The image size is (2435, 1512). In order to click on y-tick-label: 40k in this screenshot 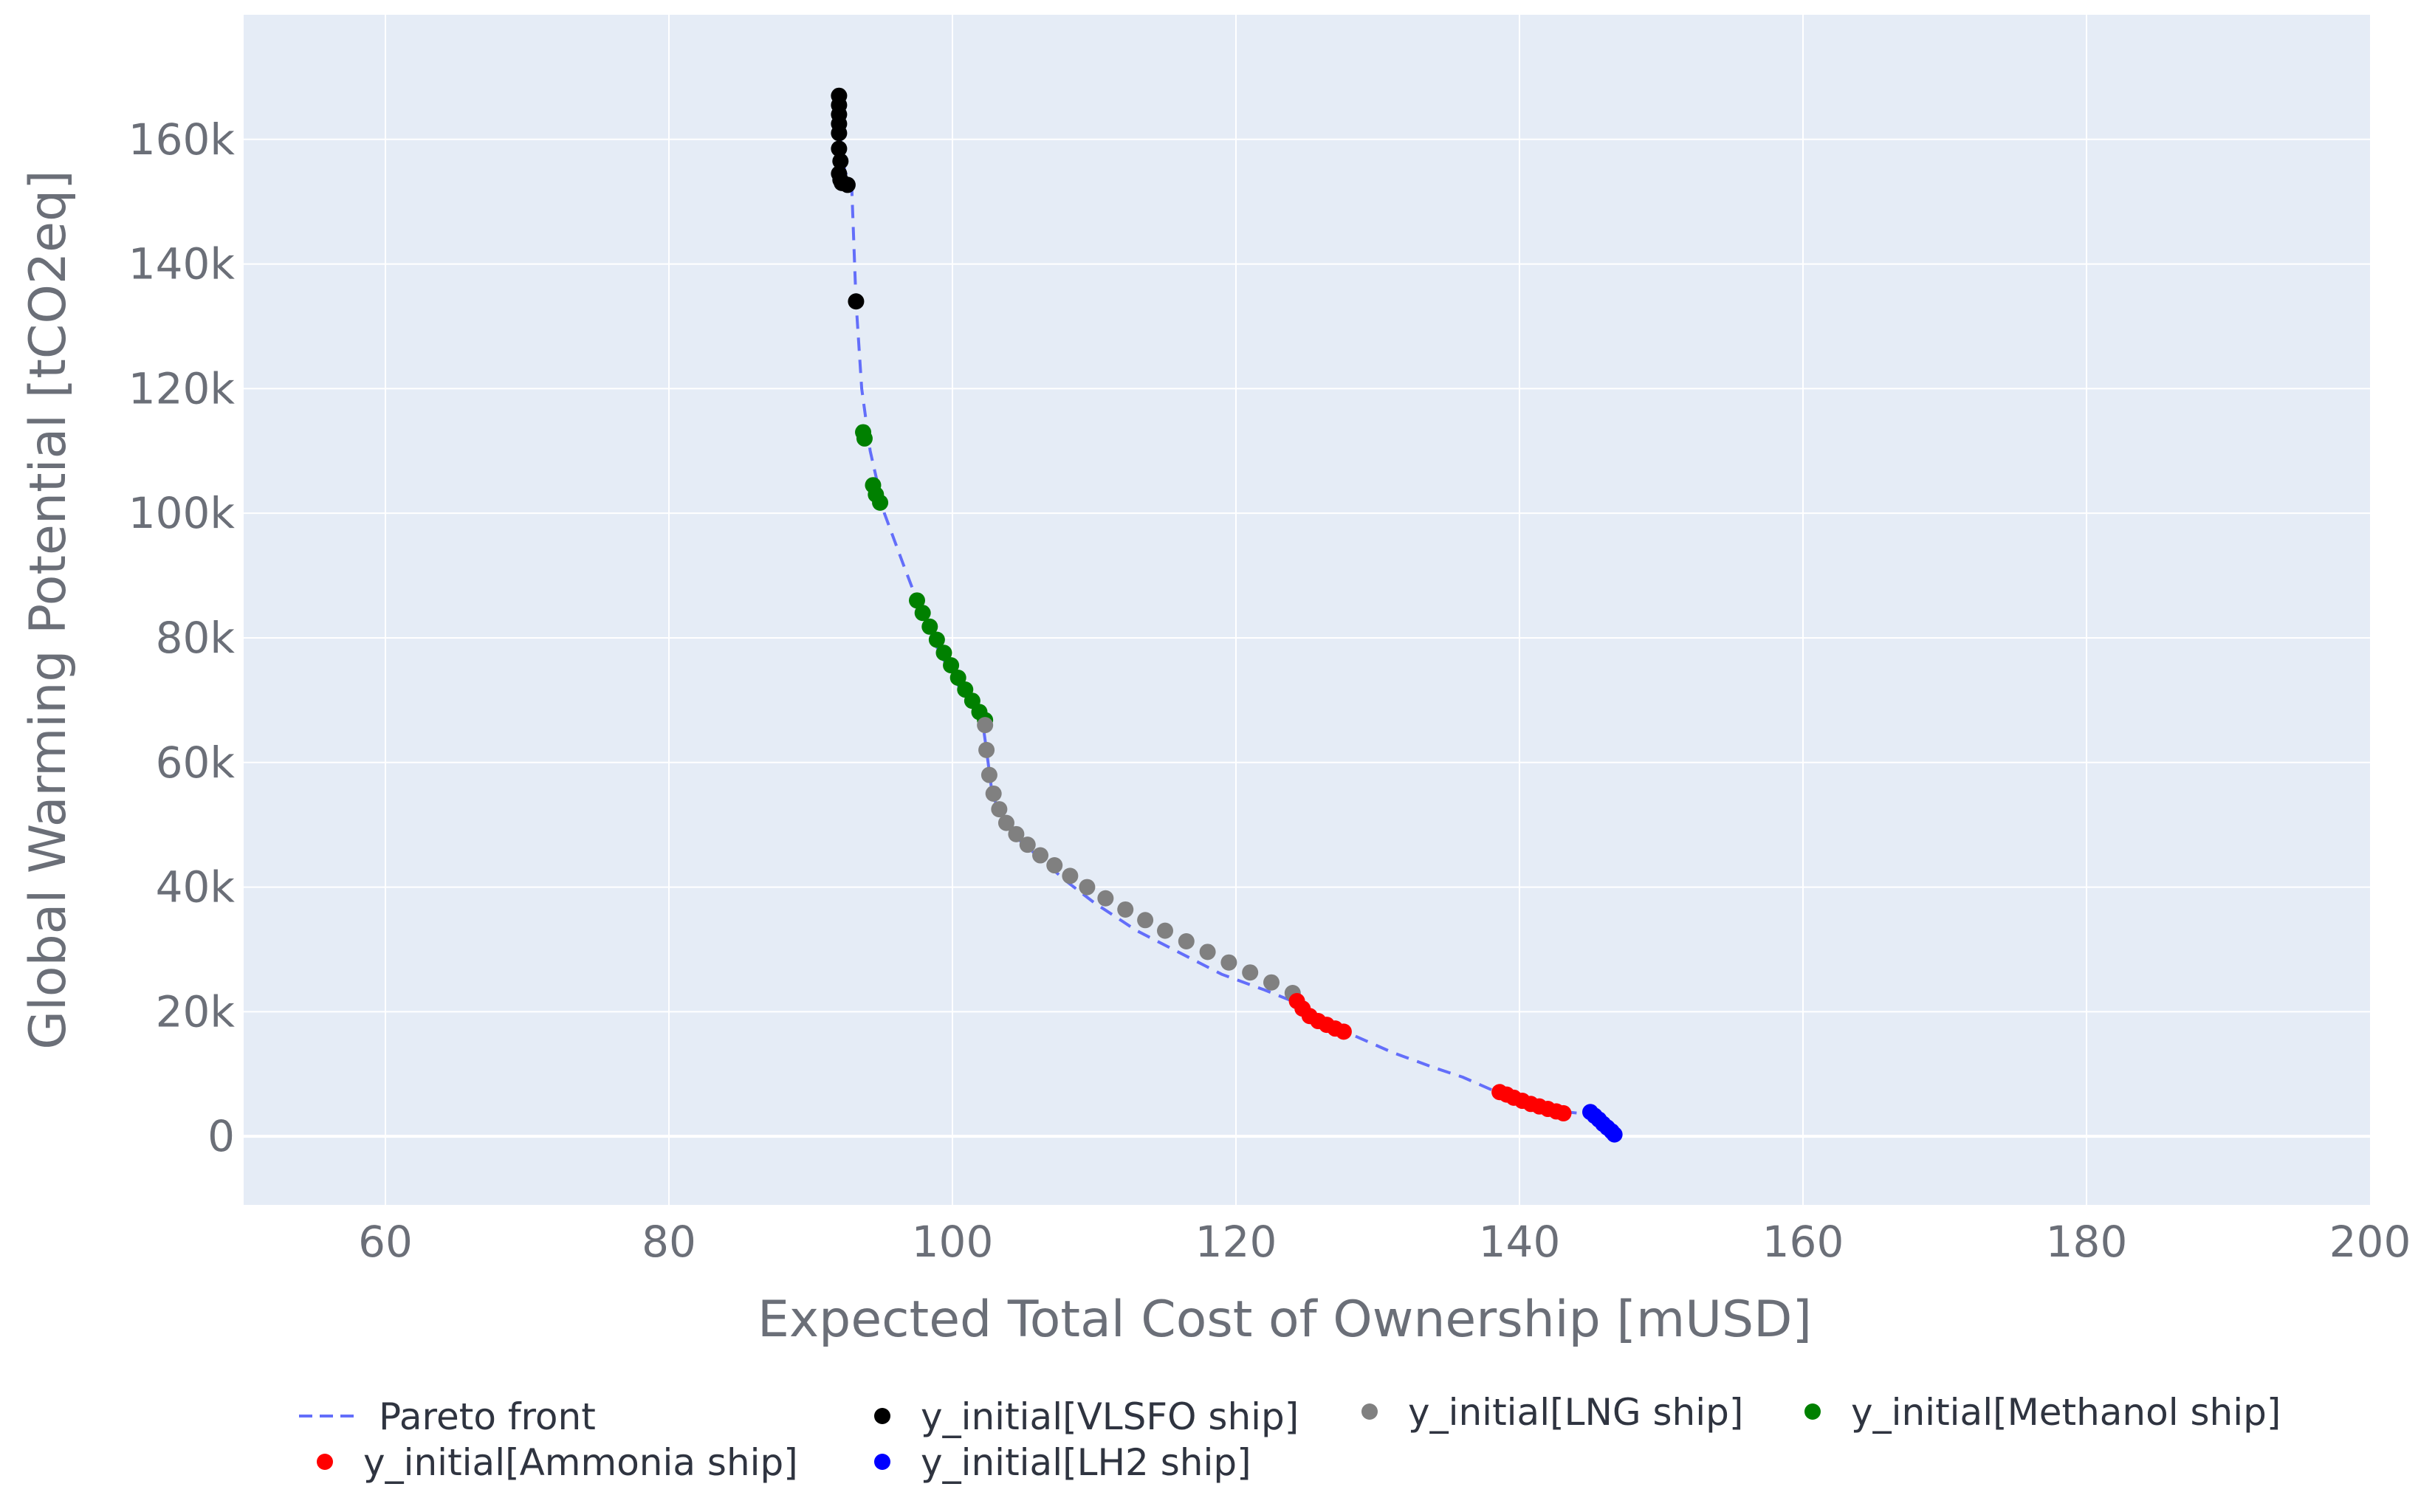, I will do `click(196, 887)`.